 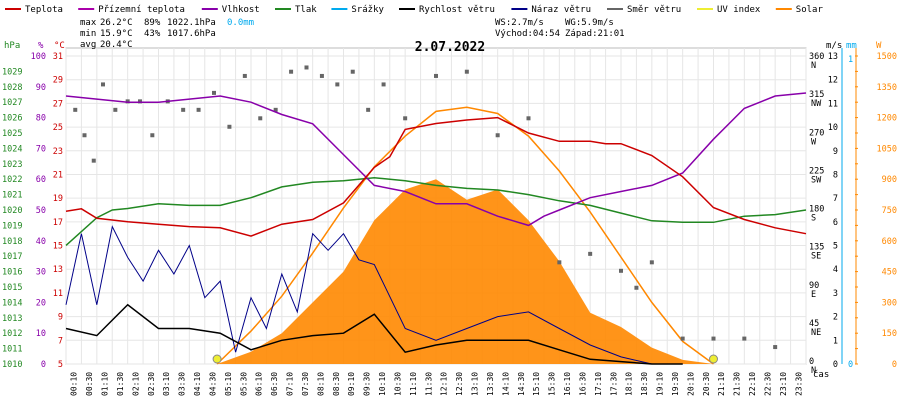 I want to click on legend-label-1: Přízemní teplota, so click(x=141, y=10).